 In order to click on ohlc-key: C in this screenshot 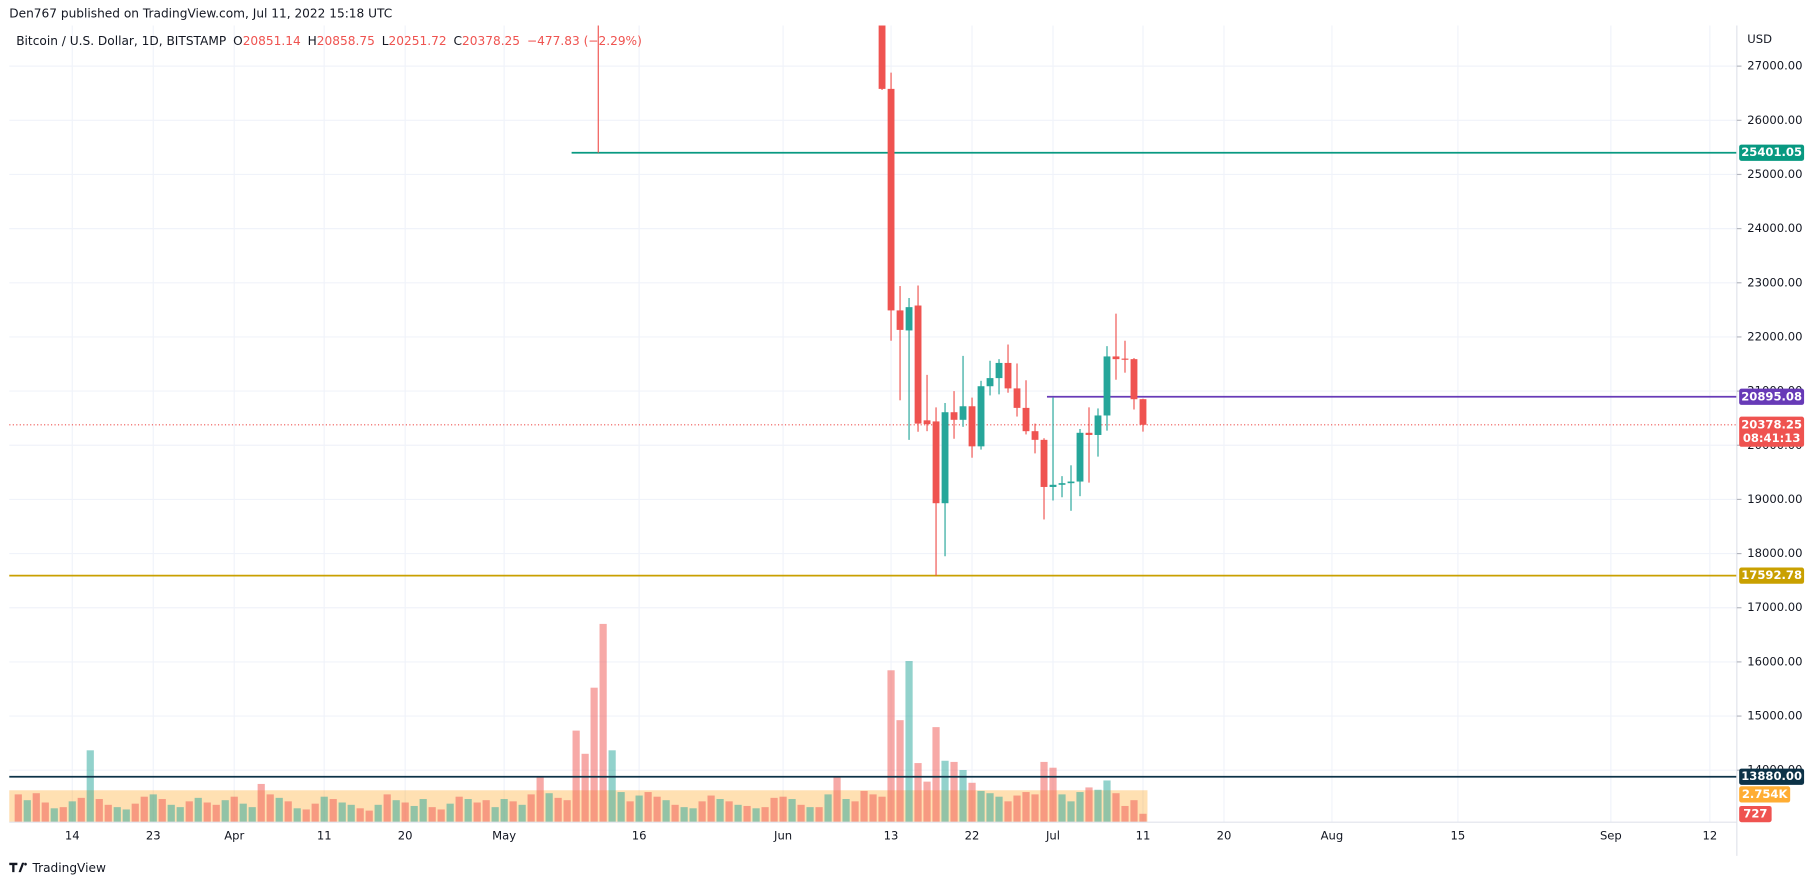, I will do `click(458, 41)`.